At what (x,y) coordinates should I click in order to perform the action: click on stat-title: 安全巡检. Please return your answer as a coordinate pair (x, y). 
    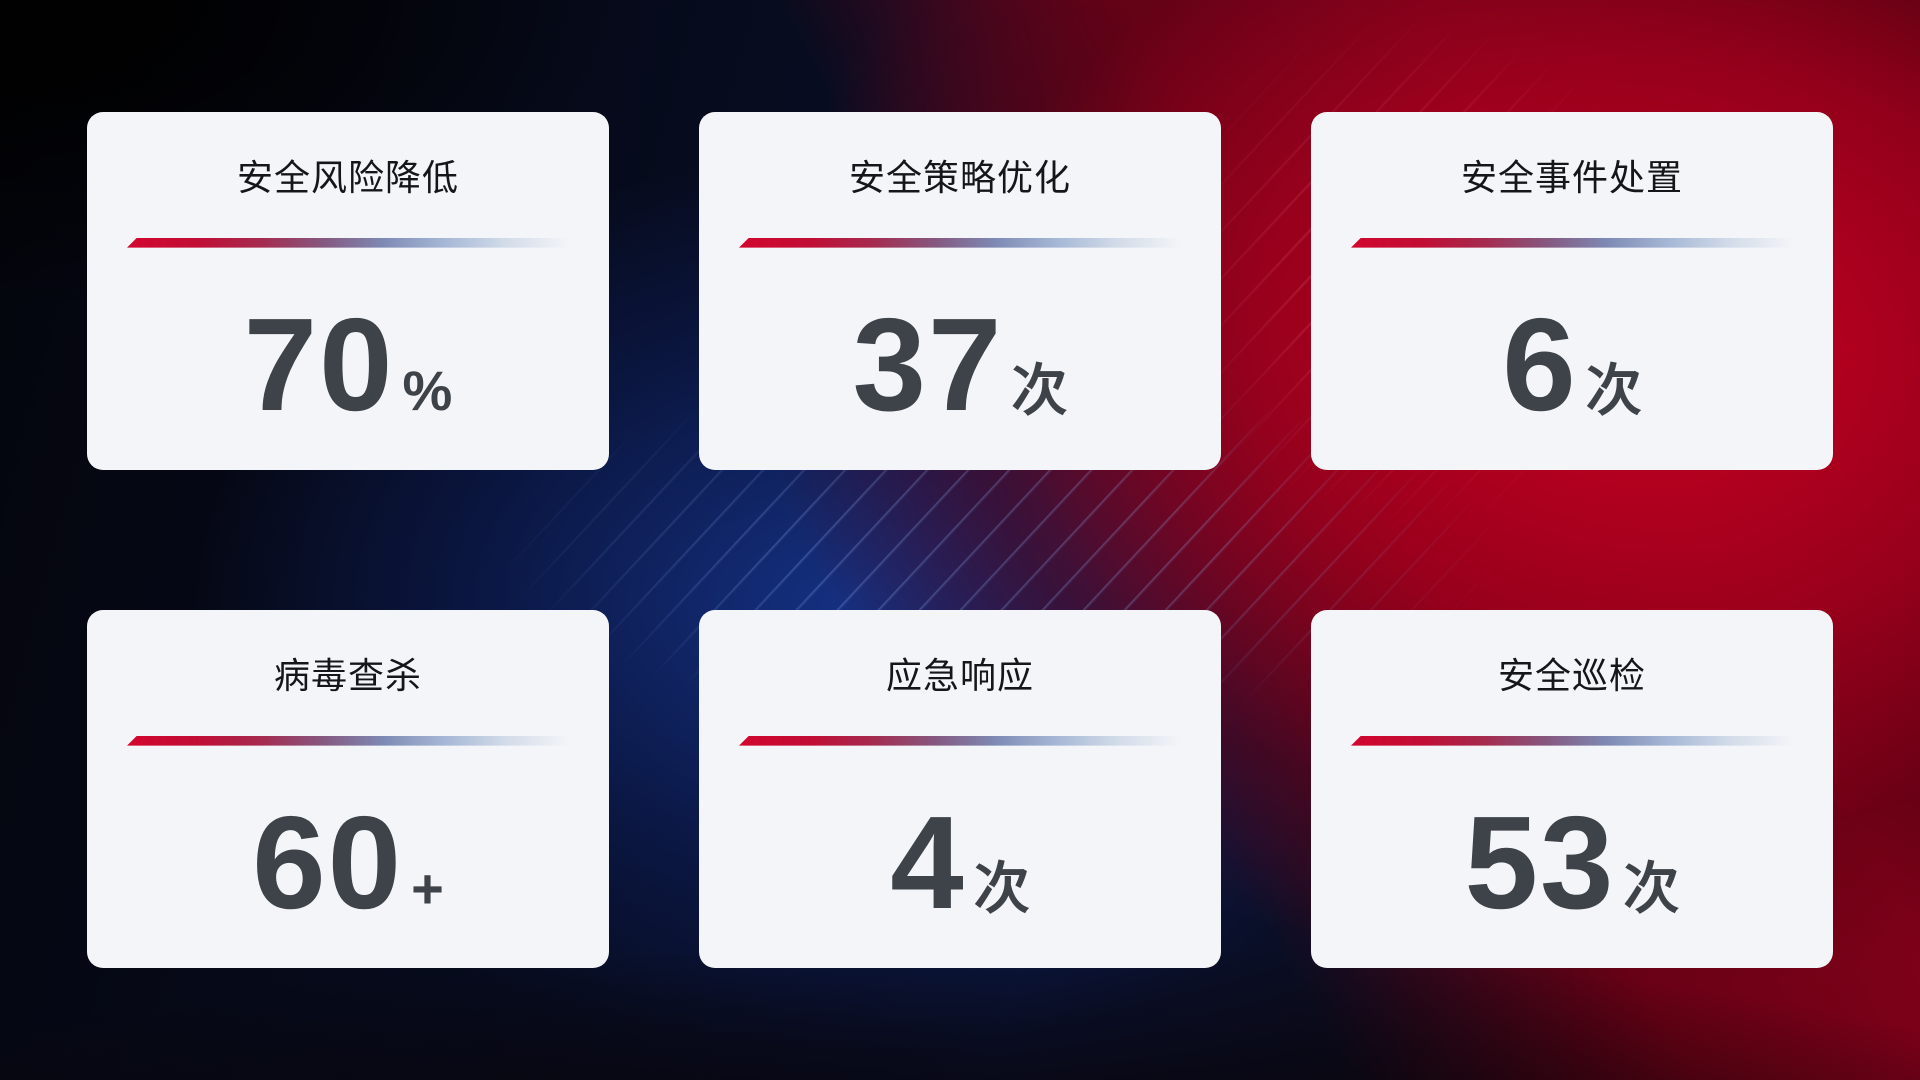
    Looking at the image, I should click on (1571, 675).